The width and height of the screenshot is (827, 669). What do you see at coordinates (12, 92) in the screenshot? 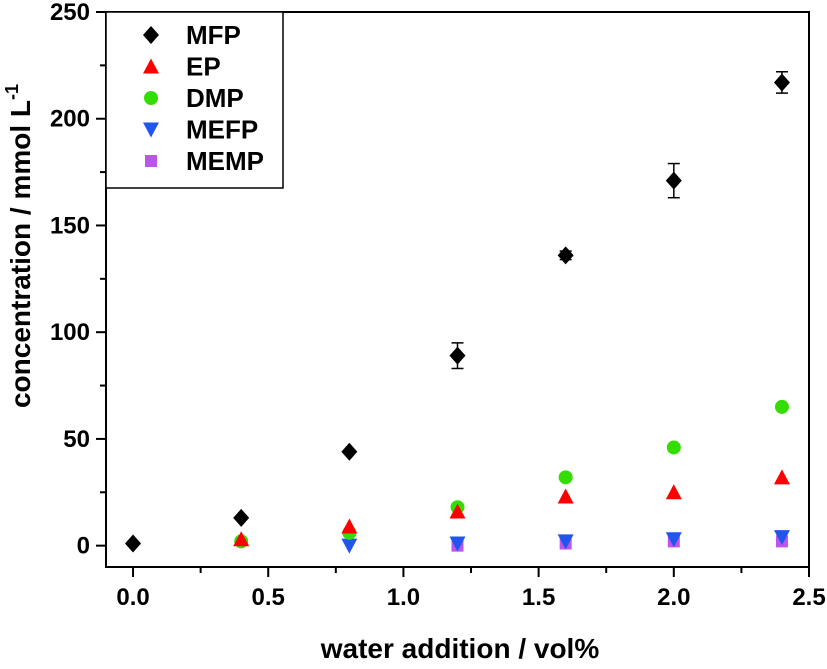
I see `y-axis-title-superscript: -1` at bounding box center [12, 92].